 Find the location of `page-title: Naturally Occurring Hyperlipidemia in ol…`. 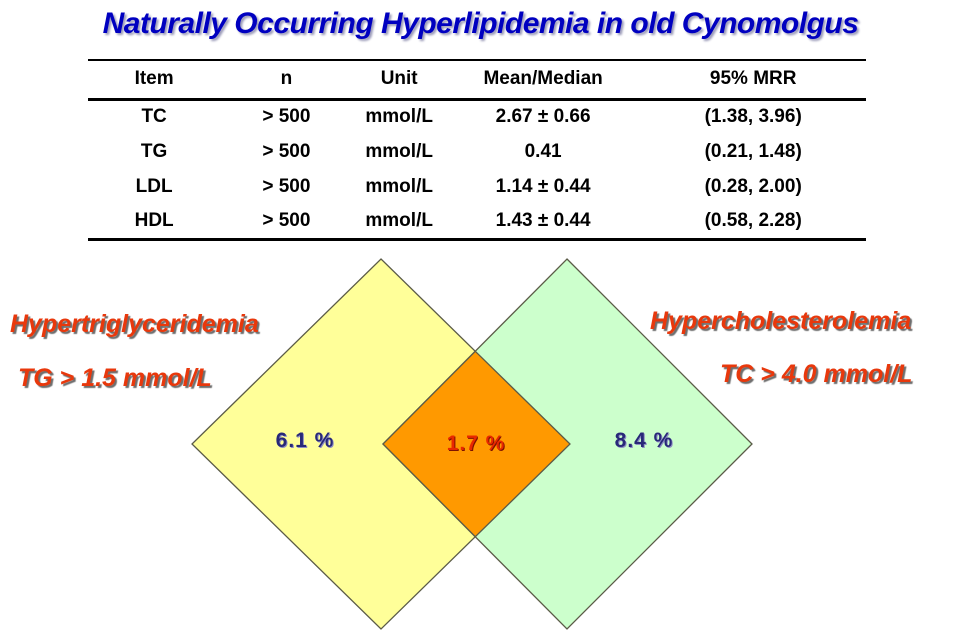

page-title: Naturally Occurring Hyperlipidemia in ol… is located at coordinates (480, 23).